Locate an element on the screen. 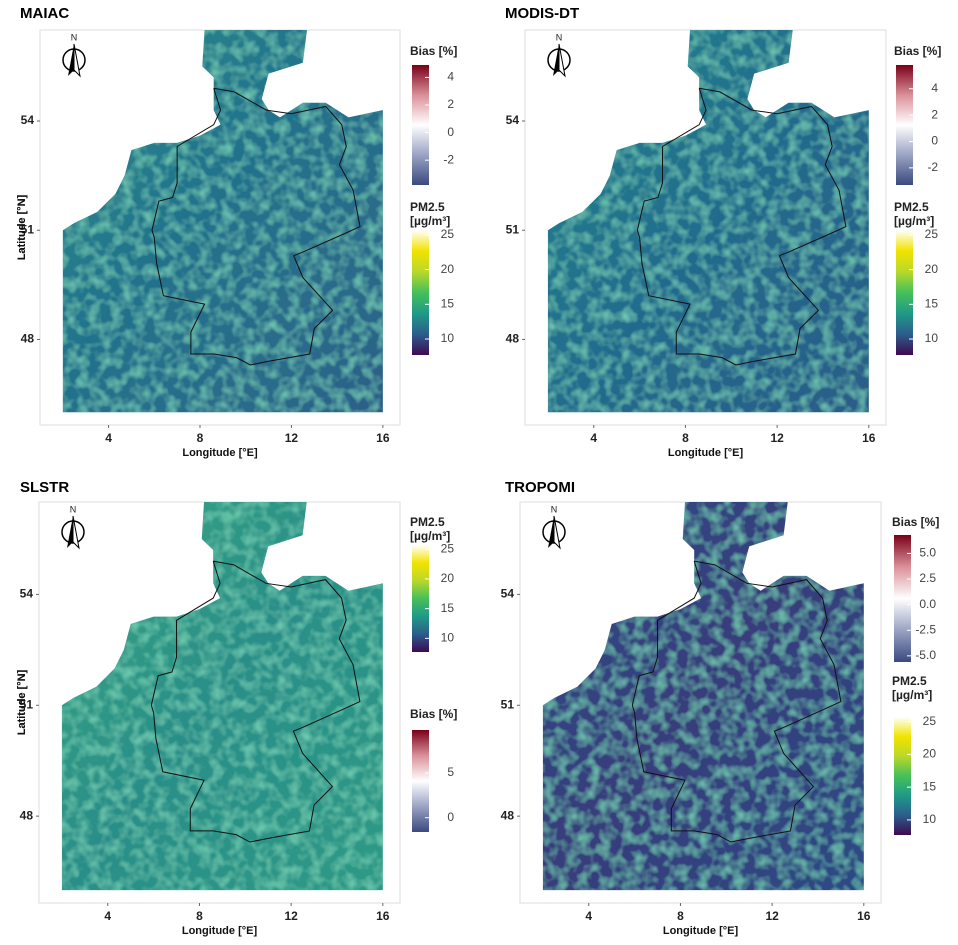 The width and height of the screenshot is (958, 945). panel-title: TROPOMI is located at coordinates (540, 487).